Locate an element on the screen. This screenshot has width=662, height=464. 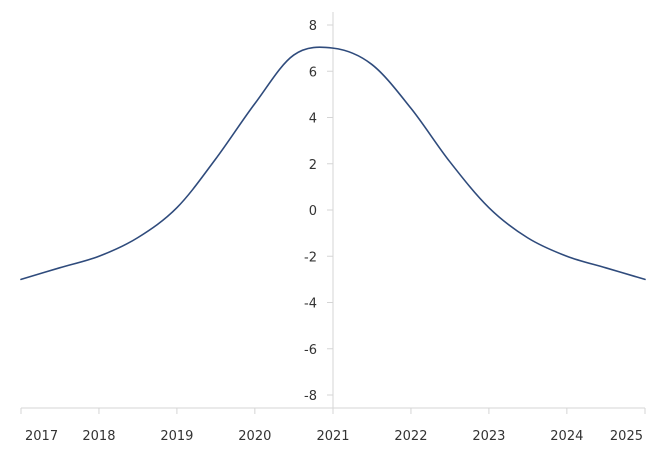
y-tick-label: -2 is located at coordinates (310, 257).